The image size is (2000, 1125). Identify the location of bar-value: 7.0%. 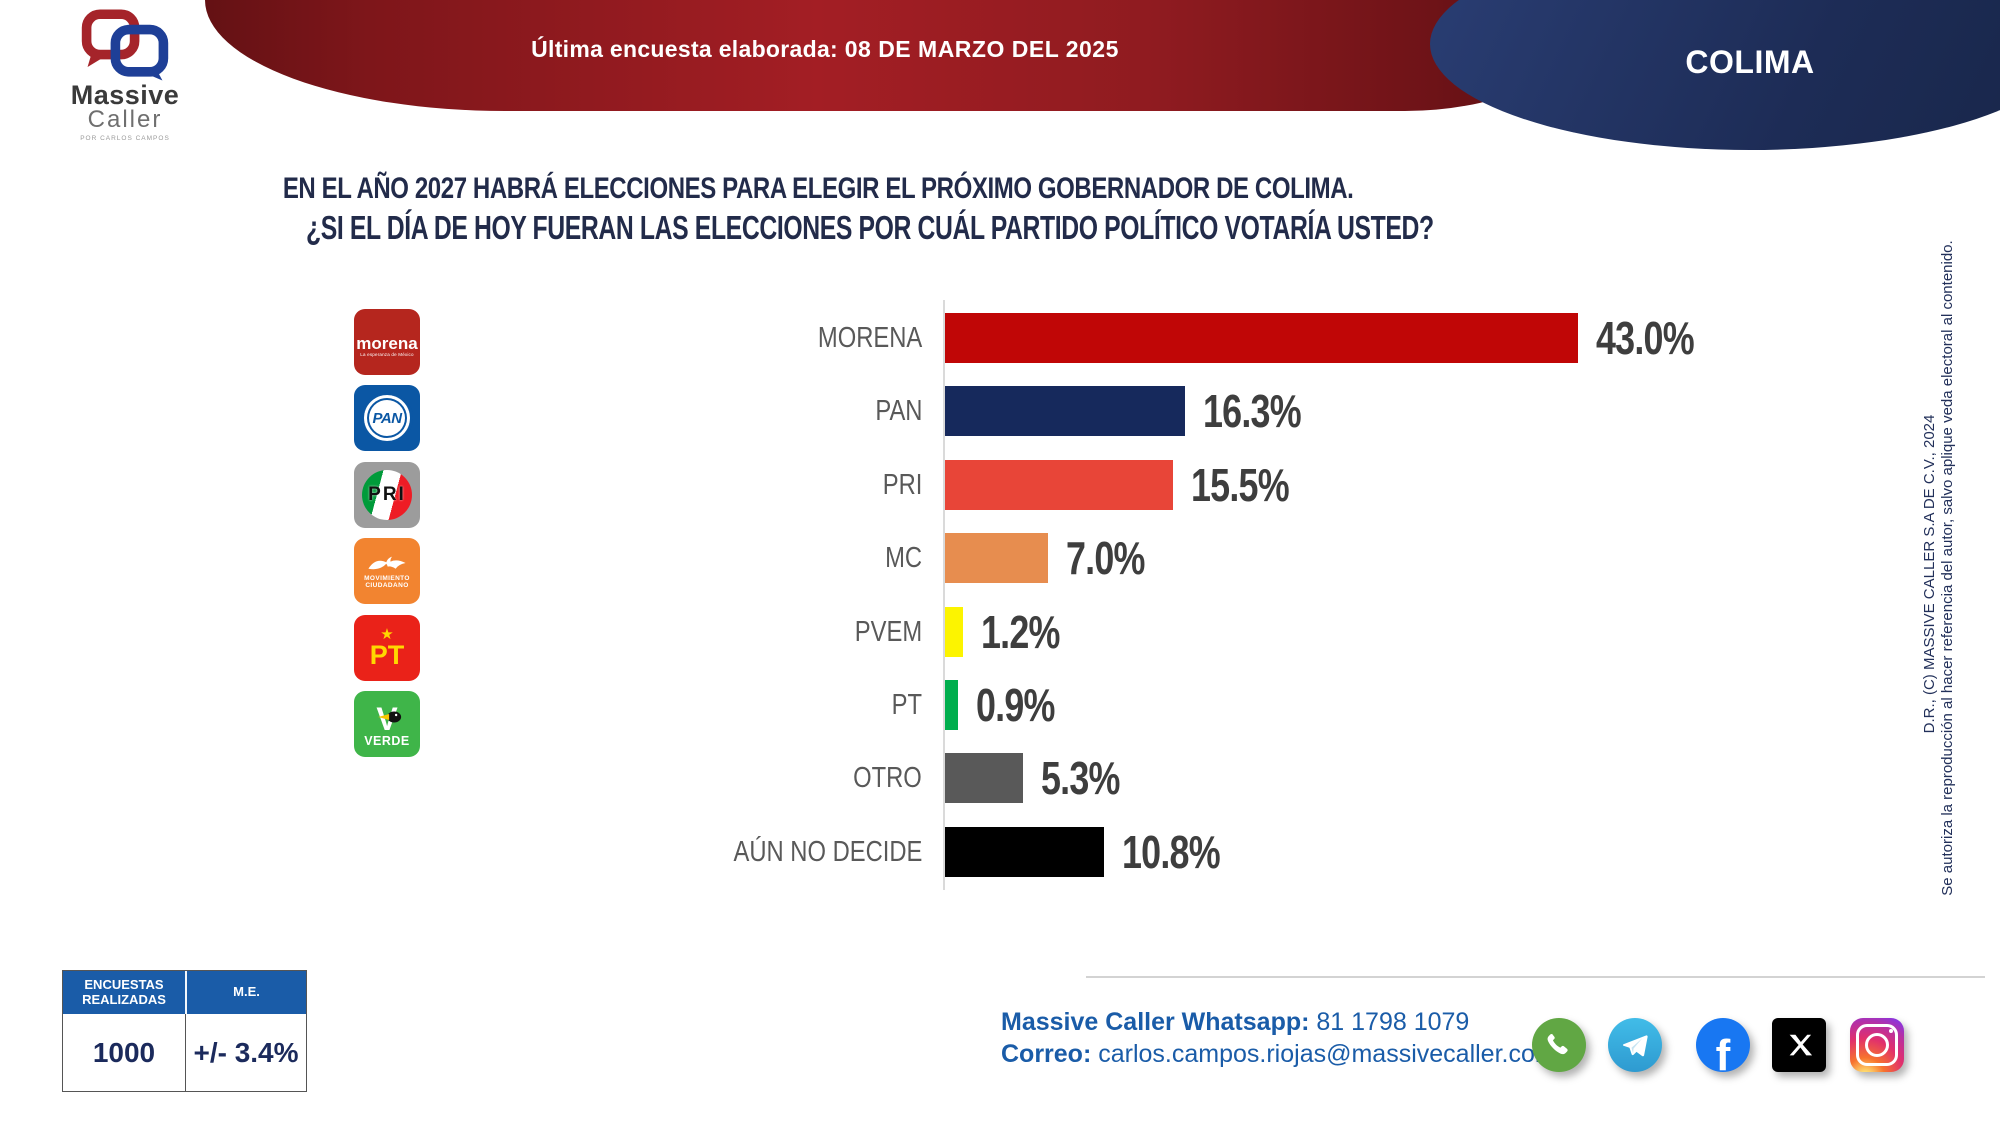
(1116, 558).